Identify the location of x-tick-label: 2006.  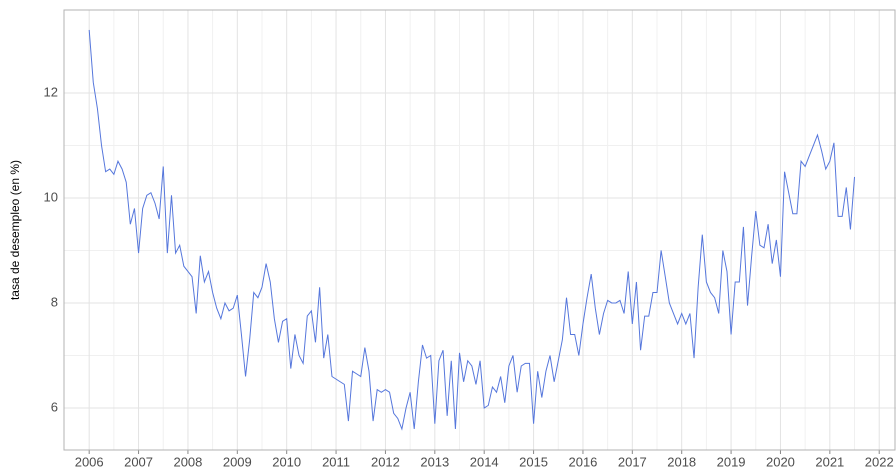
(89, 461).